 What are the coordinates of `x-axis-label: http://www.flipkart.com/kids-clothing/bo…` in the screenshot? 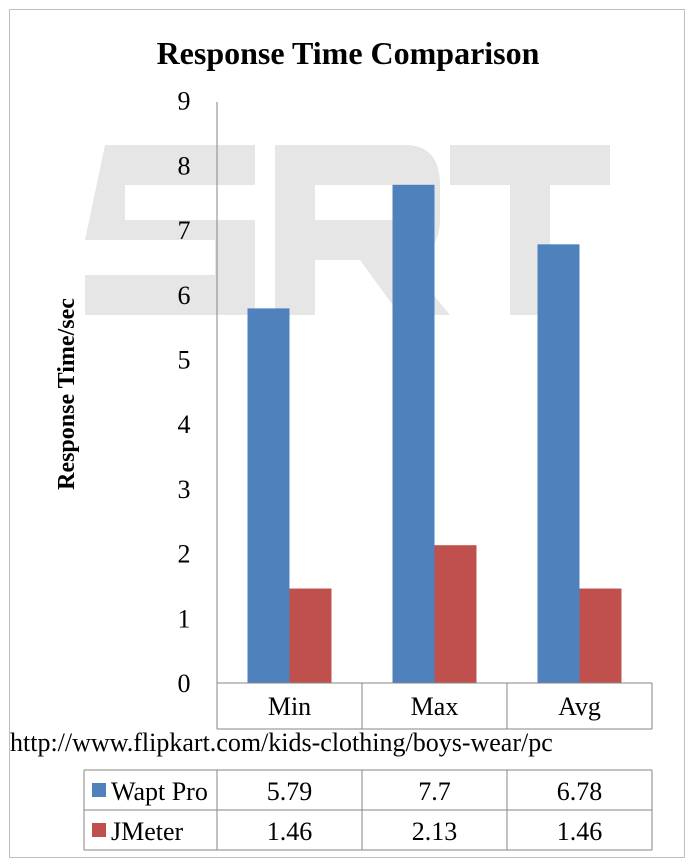 It's located at (281, 742).